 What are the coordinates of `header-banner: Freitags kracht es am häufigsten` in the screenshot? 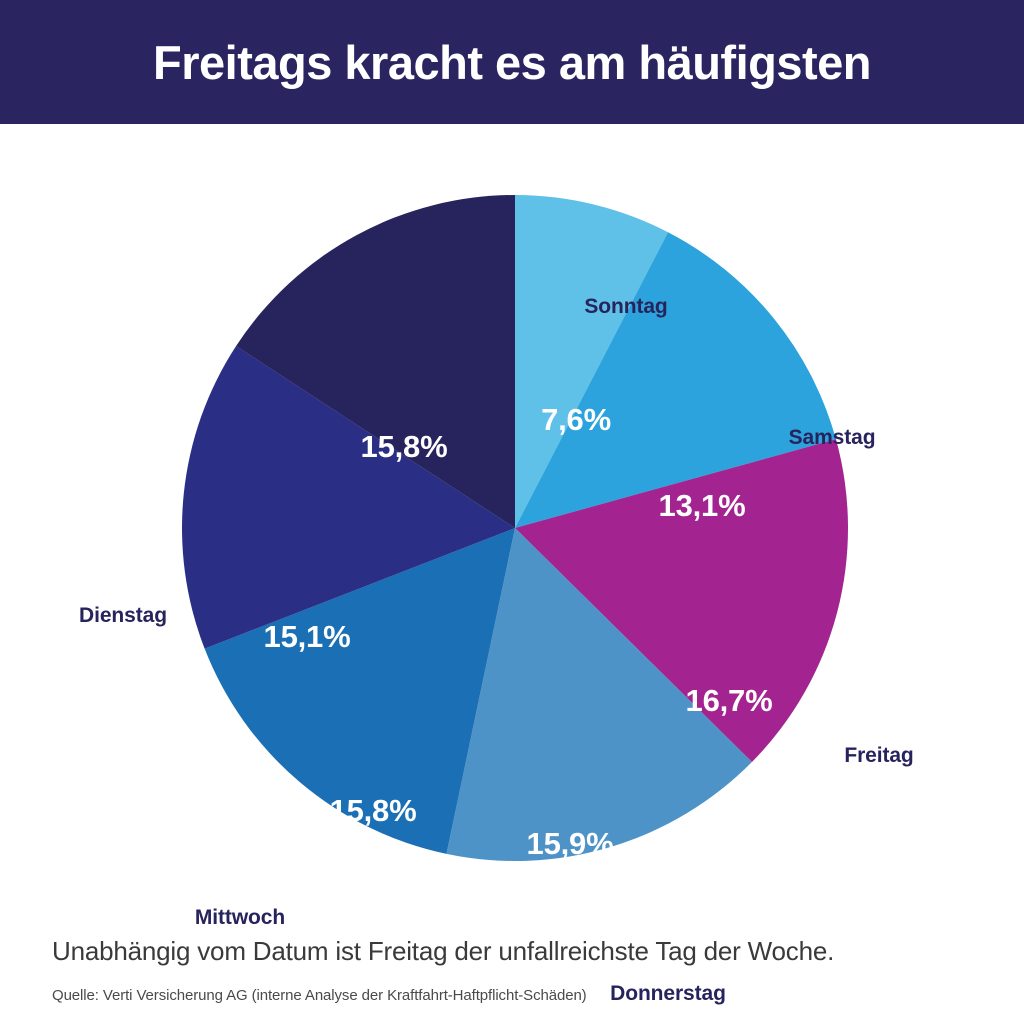 It's located at (512, 62).